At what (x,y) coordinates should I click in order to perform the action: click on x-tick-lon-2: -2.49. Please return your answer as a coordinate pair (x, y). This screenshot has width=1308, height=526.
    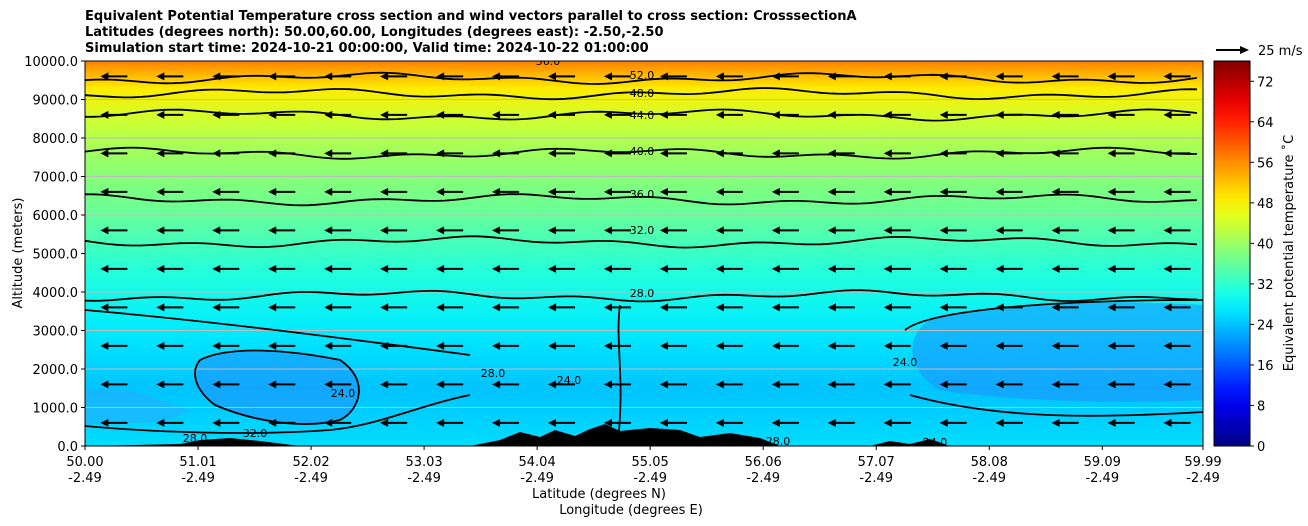
    Looking at the image, I should click on (311, 478).